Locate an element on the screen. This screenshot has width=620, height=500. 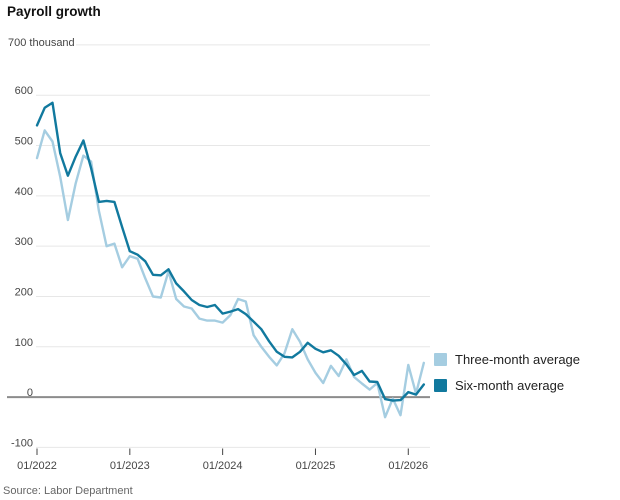
x-tick-label: 01/2026 is located at coordinates (408, 466).